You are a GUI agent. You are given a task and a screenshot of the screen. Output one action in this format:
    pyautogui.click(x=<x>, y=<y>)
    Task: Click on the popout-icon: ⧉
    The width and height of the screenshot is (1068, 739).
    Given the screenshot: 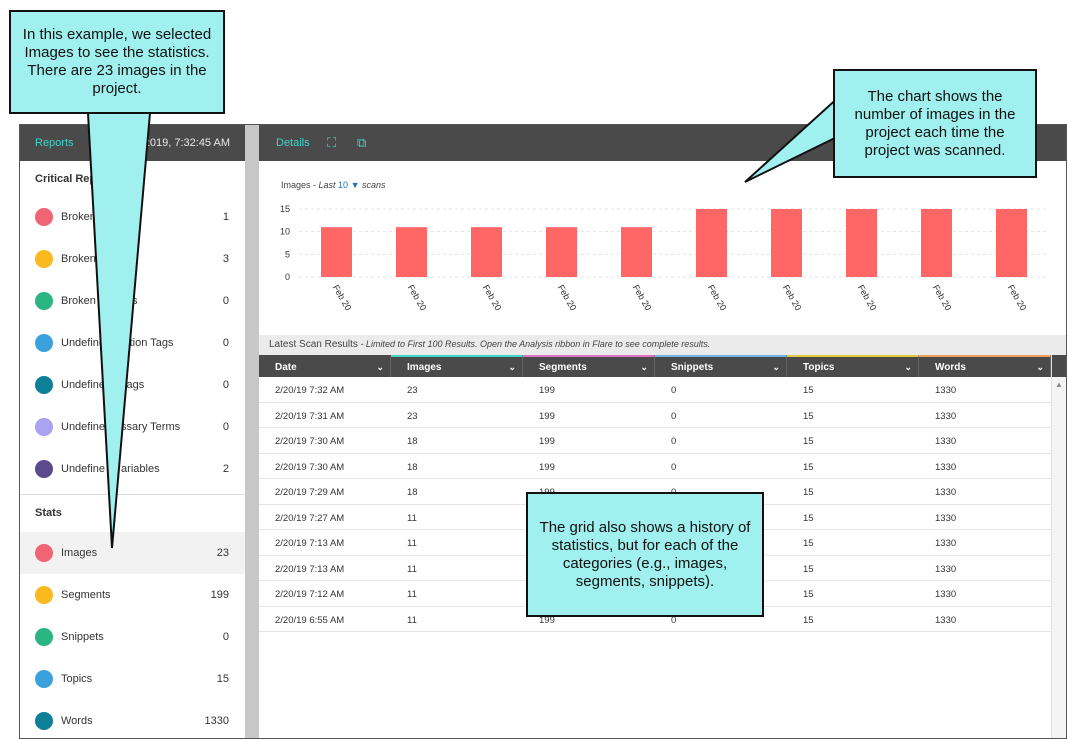 What is the action you would take?
    pyautogui.click(x=361, y=142)
    